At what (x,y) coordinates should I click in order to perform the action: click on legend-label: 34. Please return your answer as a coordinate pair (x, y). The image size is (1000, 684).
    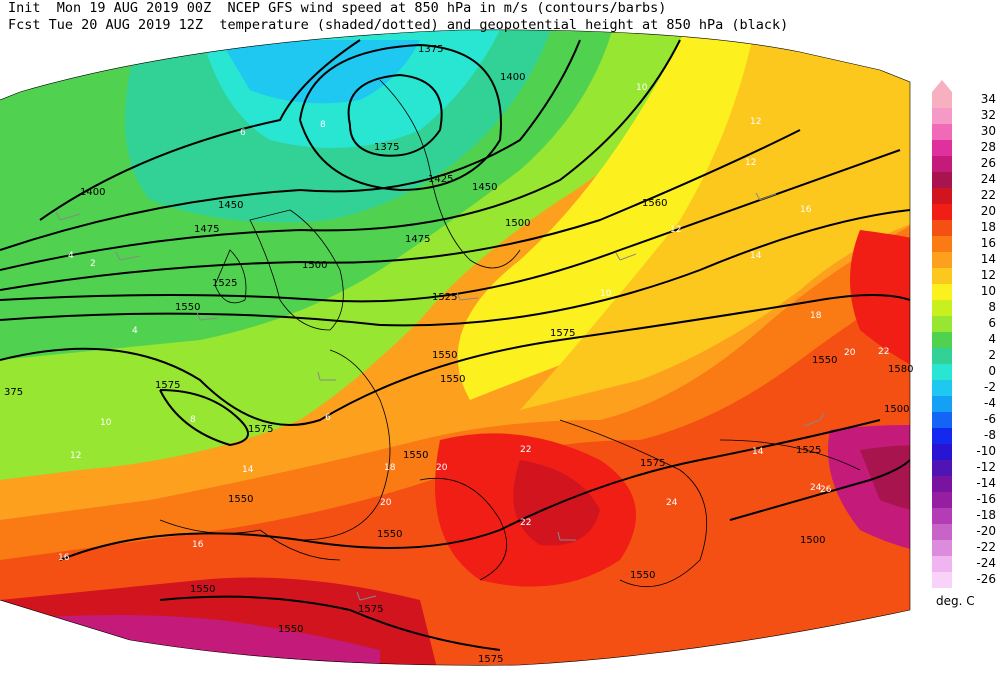
    Looking at the image, I should click on (974, 99).